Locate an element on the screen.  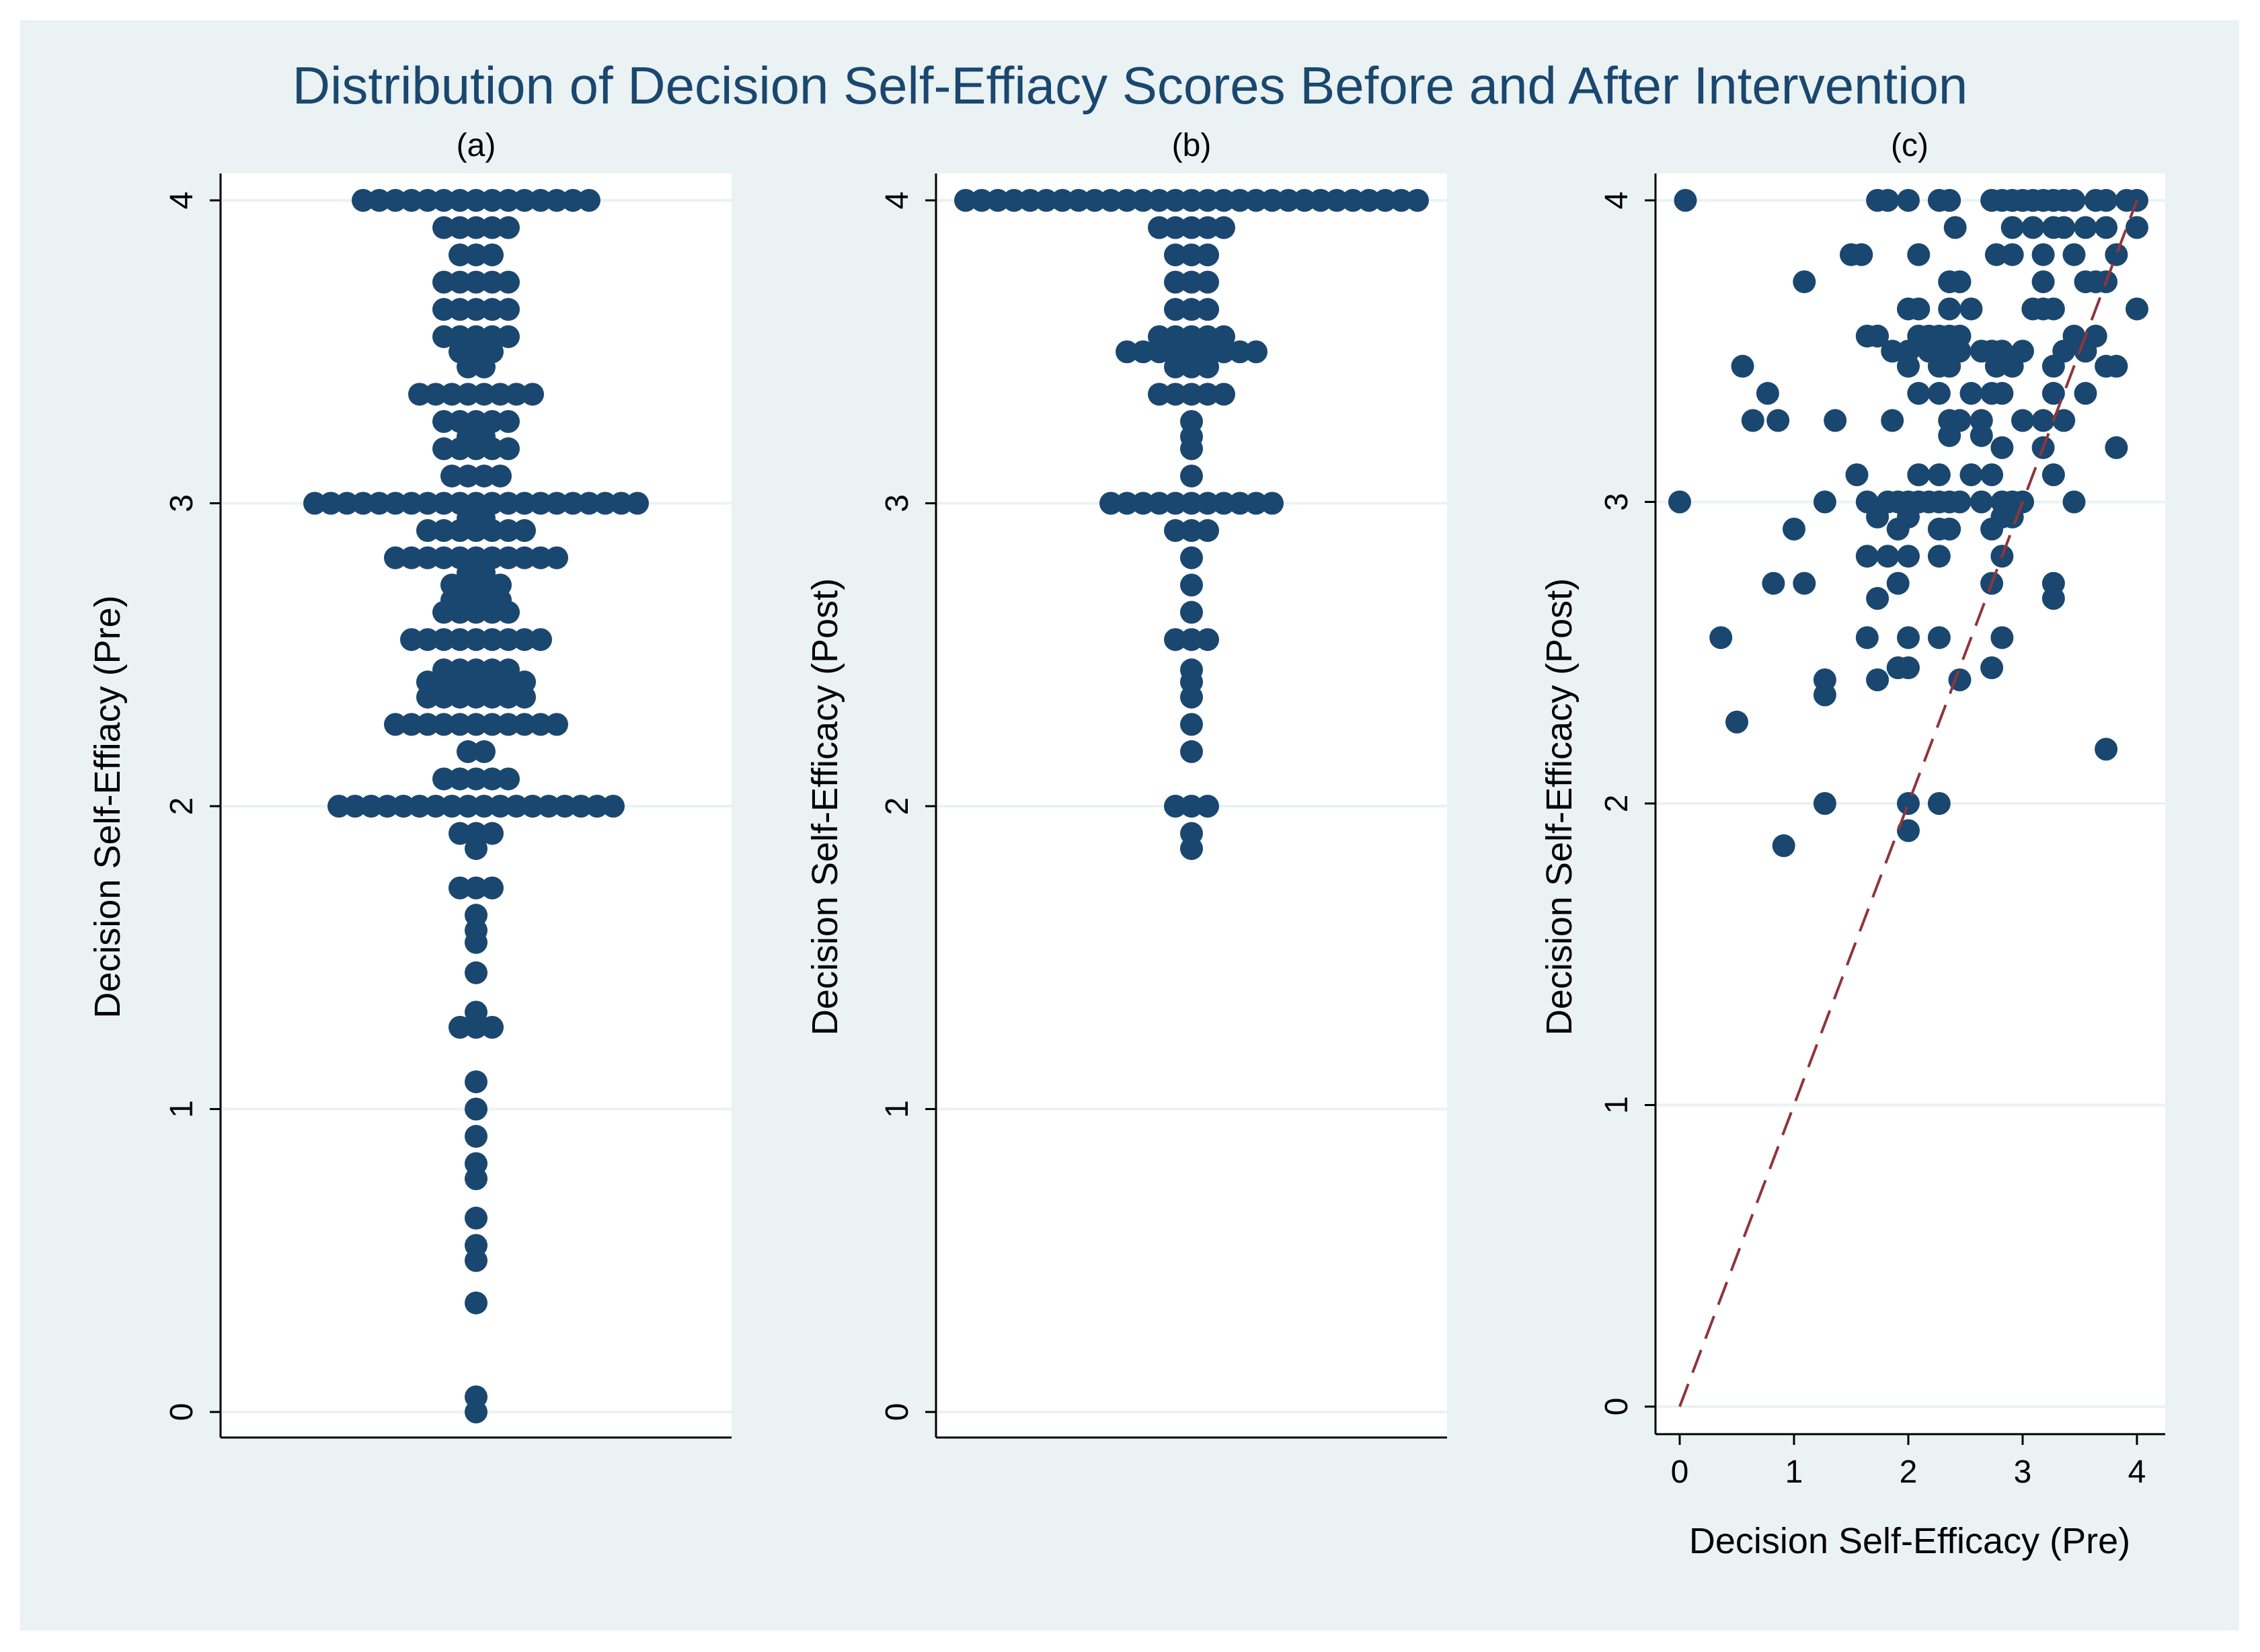
reference-line-c is located at coordinates (1908, 803).